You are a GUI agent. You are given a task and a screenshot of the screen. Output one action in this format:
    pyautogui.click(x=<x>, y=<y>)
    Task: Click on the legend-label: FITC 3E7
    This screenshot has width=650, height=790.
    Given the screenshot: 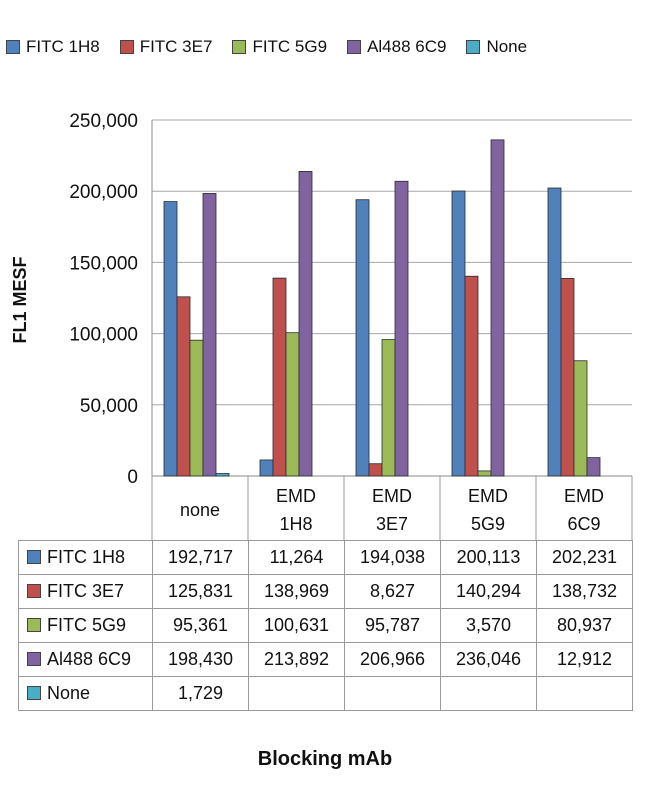 What is the action you would take?
    pyautogui.click(x=176, y=46)
    